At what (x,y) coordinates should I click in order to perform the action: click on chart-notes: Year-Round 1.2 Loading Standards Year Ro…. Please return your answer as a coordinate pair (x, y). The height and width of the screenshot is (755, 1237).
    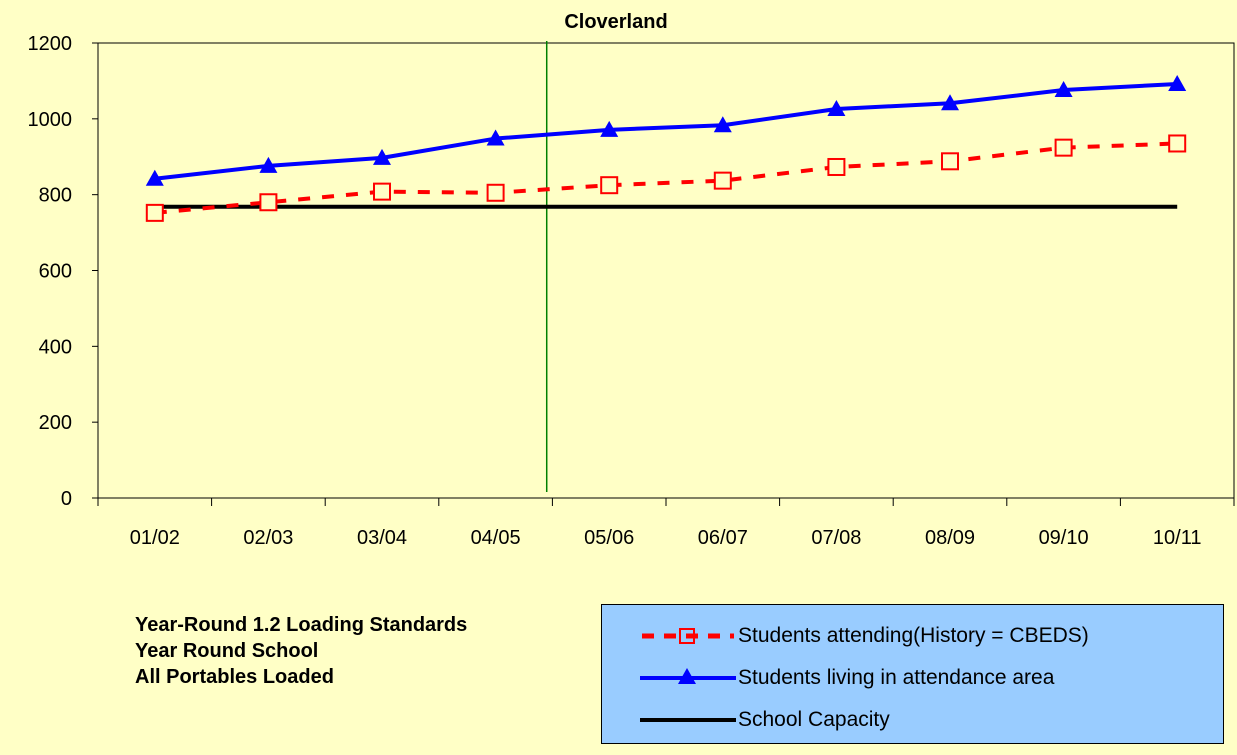
    Looking at the image, I should click on (301, 651).